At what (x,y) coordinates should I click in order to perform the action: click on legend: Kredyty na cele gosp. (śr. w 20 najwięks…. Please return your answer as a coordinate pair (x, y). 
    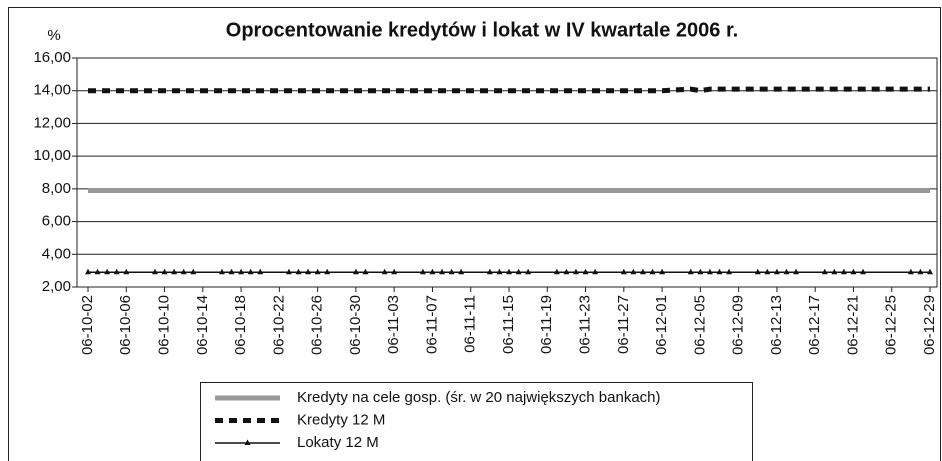
    Looking at the image, I should click on (476, 421).